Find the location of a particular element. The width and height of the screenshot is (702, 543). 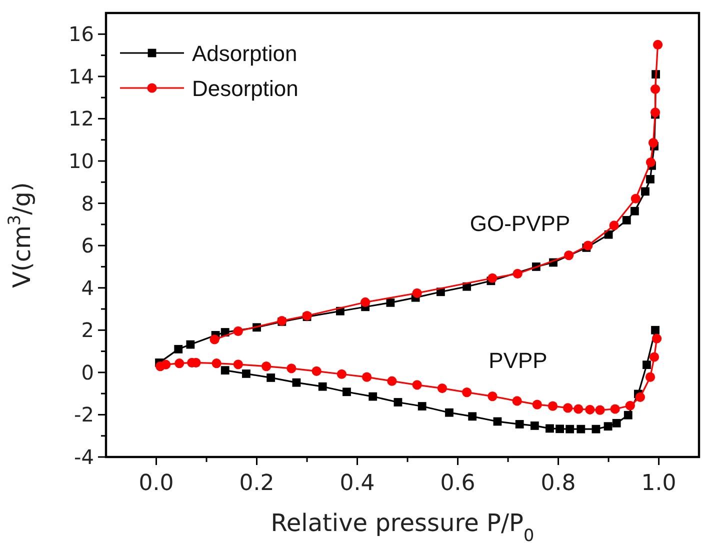

y-tick-label: -4 is located at coordinates (84, 457).